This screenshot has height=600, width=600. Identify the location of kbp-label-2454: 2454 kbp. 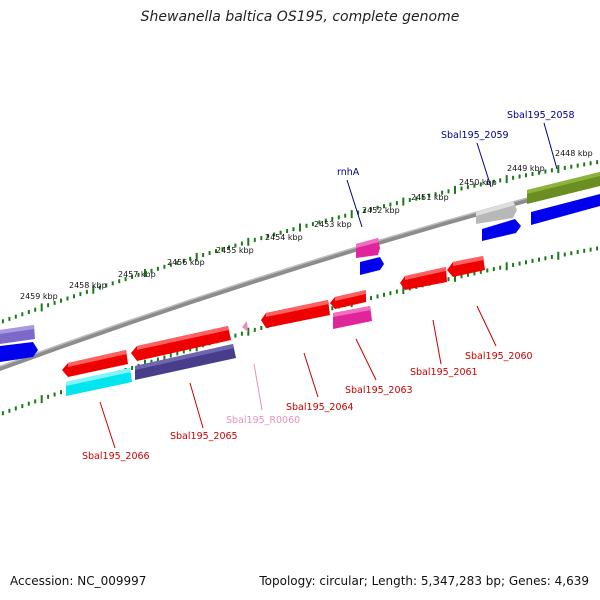
(284, 237).